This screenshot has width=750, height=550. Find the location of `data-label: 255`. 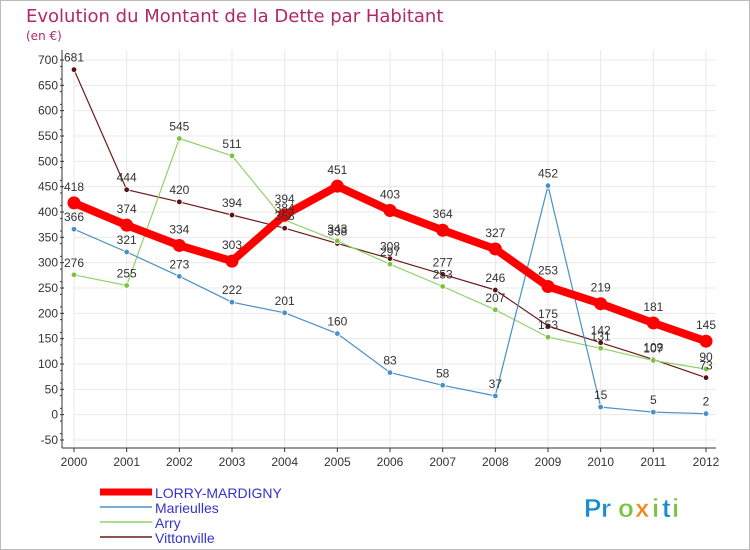

data-label: 255 is located at coordinates (127, 273).